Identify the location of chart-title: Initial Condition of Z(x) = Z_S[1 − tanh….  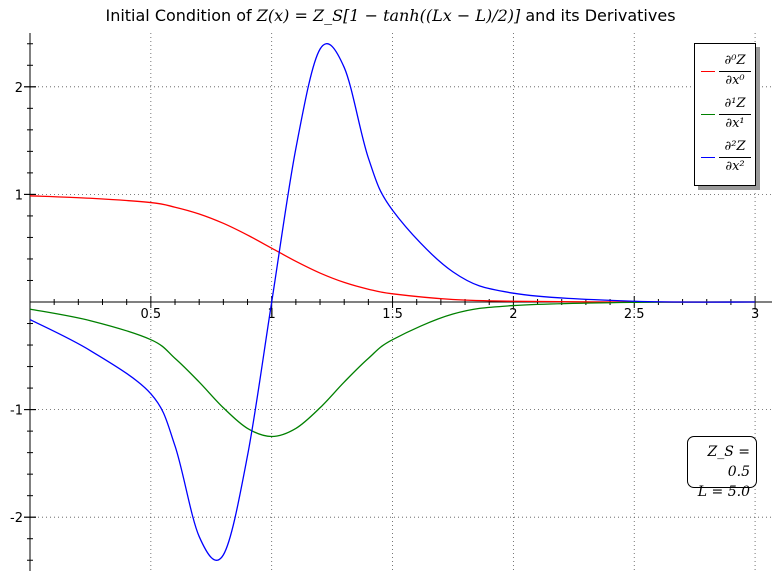
(390, 15).